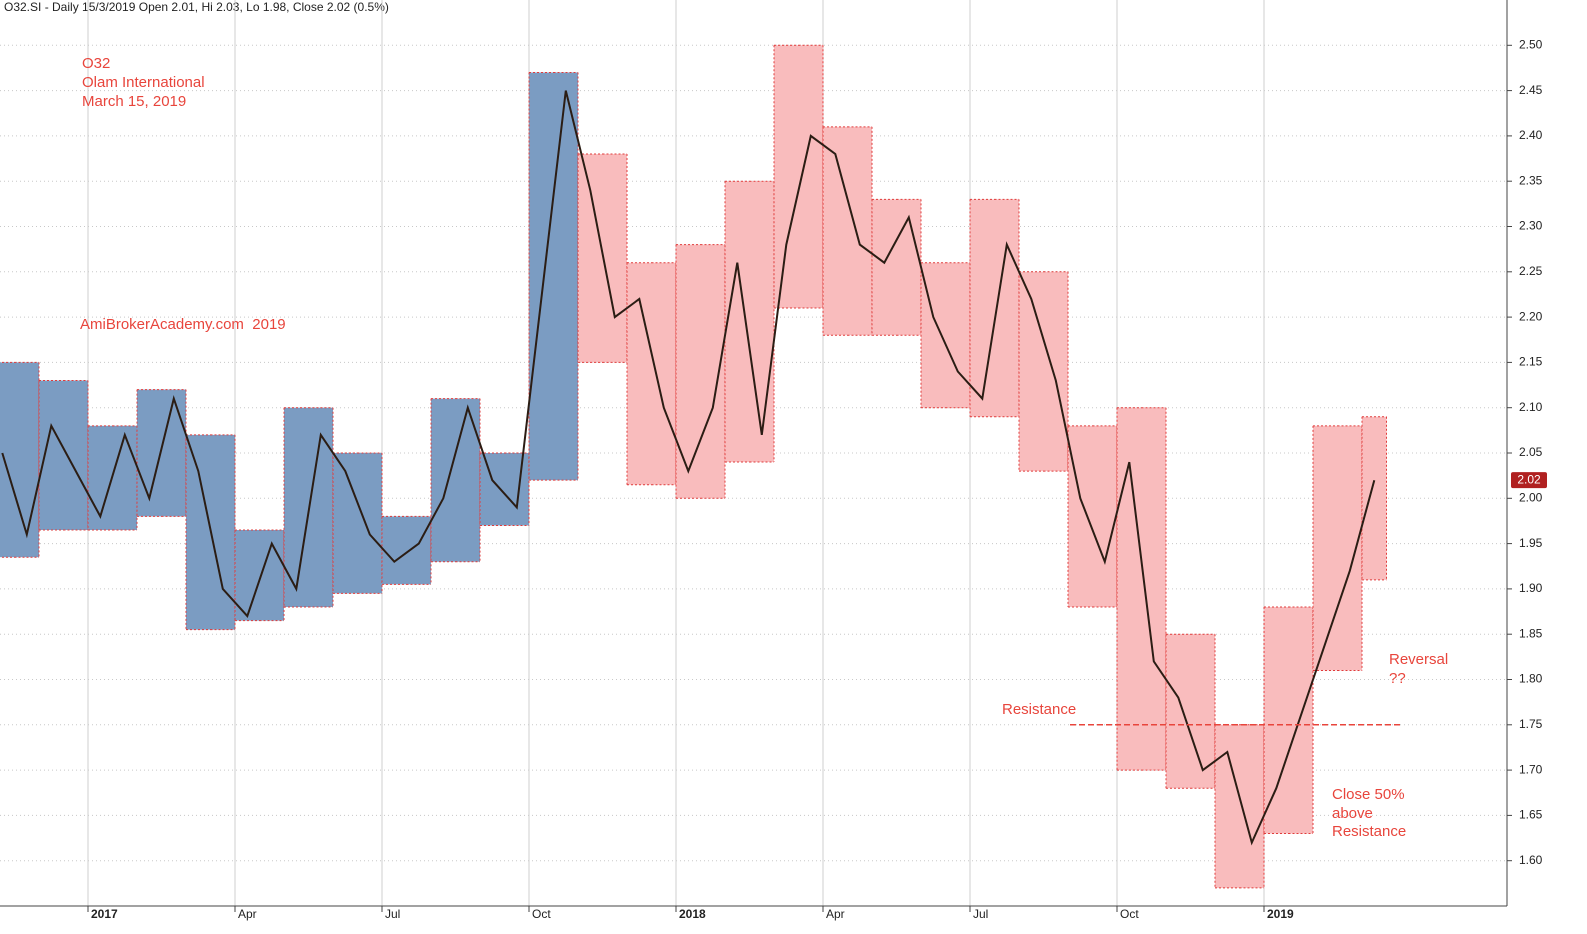 Image resolution: width=1587 pixels, height=934 pixels. I want to click on last-price-tag, so click(1529, 480).